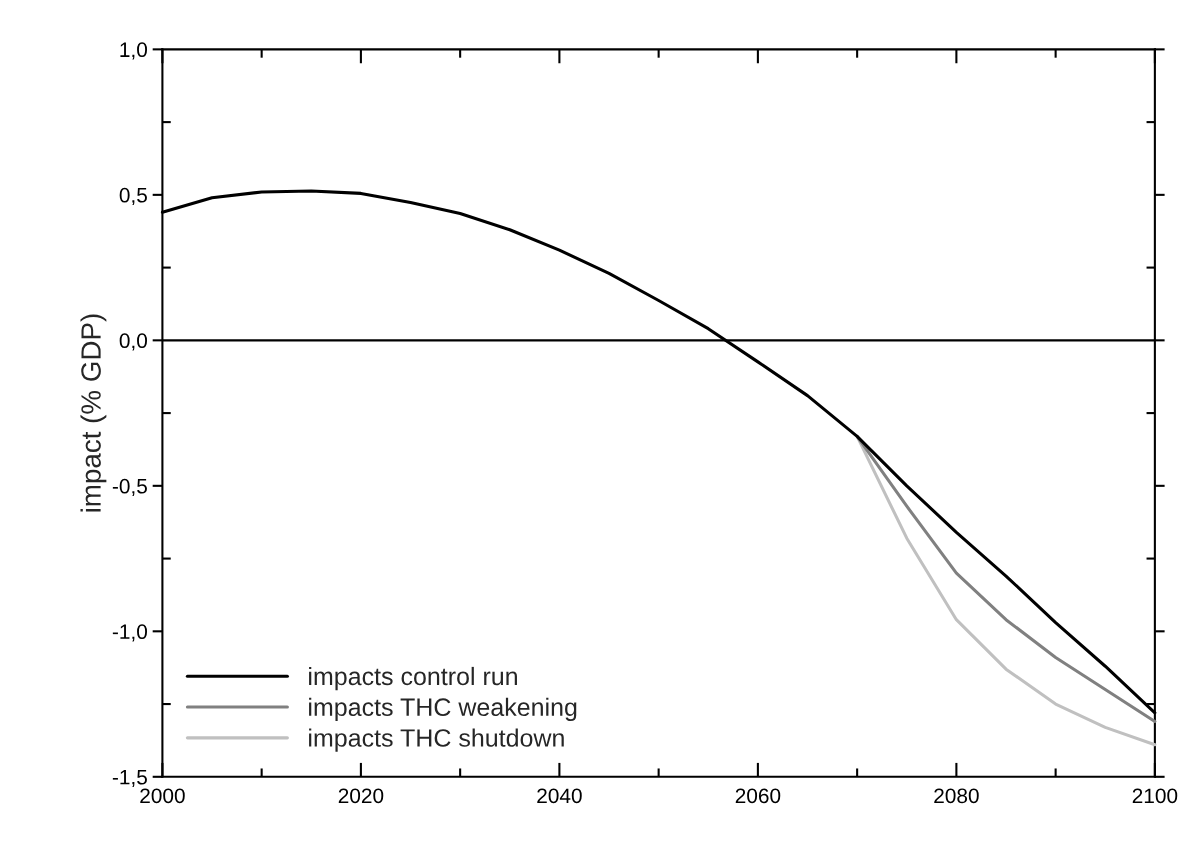  I want to click on legend-label: impacts THC shutdown, so click(436, 740).